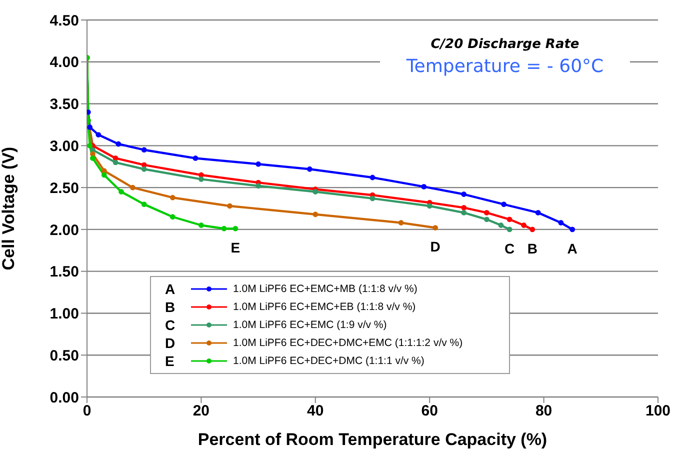  What do you see at coordinates (169, 361) in the screenshot?
I see `text: E` at bounding box center [169, 361].